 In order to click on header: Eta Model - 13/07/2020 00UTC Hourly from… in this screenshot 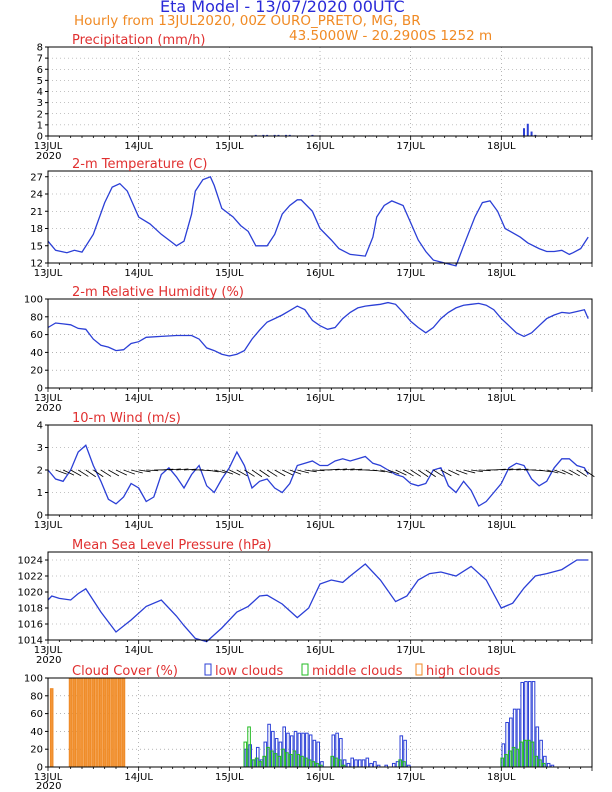, I will do `click(306, 22)`.